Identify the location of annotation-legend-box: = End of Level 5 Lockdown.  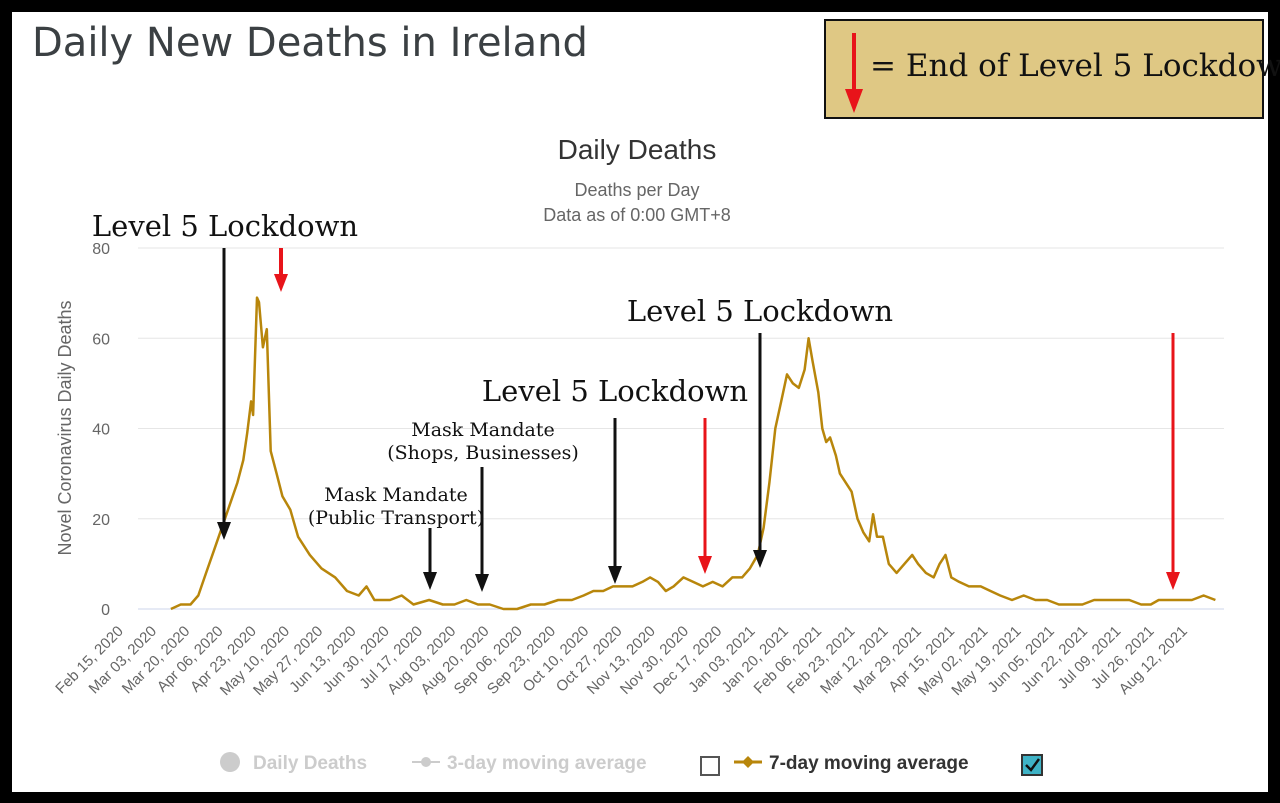
(1052, 69).